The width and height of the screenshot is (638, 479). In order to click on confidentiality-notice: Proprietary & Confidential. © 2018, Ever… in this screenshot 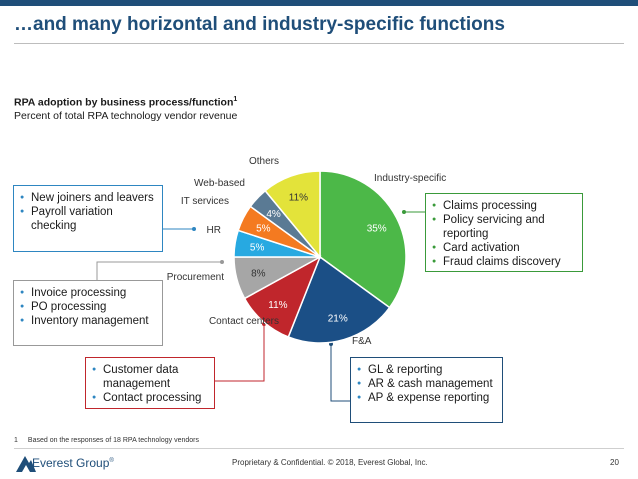, I will do `click(330, 462)`.